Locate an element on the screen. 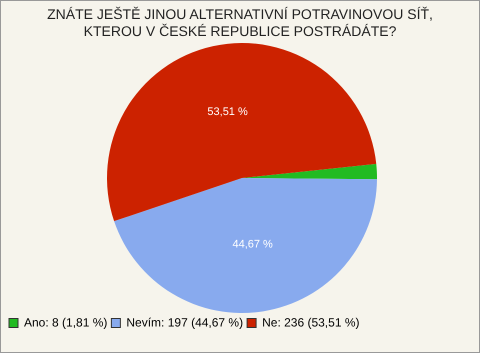 The width and height of the screenshot is (480, 353). chart-title: ZNÁTE JEŠTĚ JINOU ALTERNATIVNÍ POTRAVINOVOU SÍŤ, KTEROU V ČESKÉ REPUBLICE POSTRÁDÁTE? is located at coordinates (240, 23).